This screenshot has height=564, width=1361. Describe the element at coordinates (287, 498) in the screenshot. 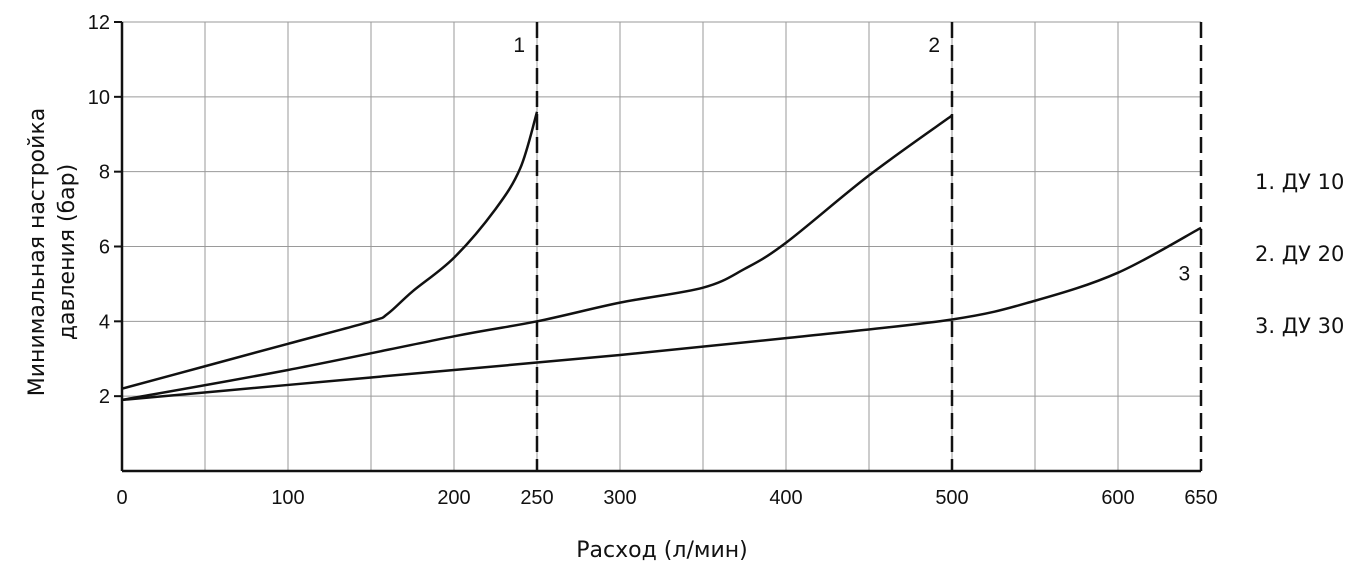

I see `x-tick-label: 100` at that location.